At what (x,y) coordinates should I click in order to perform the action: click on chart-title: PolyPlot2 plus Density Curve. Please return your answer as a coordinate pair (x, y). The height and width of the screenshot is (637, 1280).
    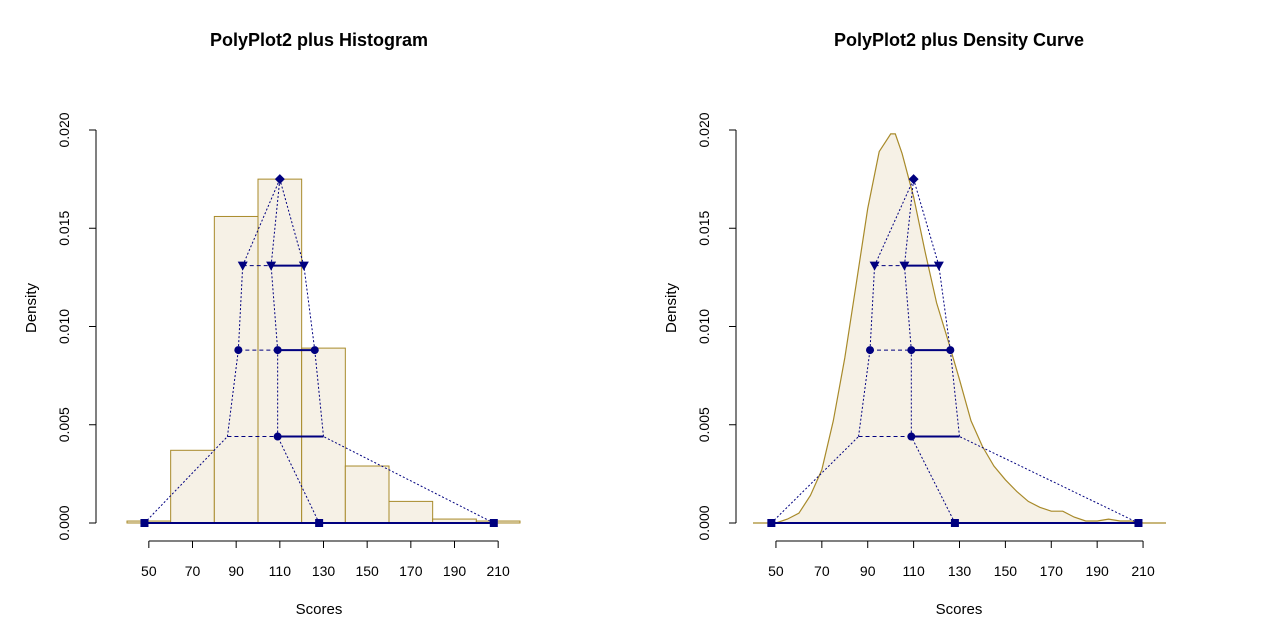
    Looking at the image, I should click on (959, 40).